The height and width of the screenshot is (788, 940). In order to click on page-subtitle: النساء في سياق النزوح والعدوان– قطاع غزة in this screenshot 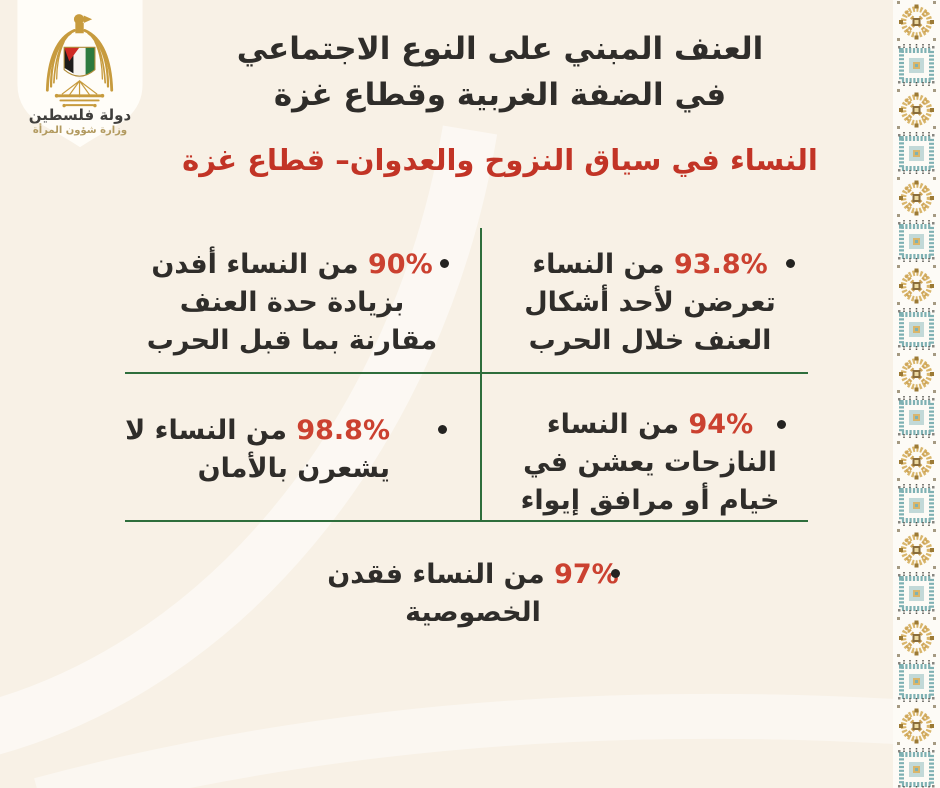, I will do `click(500, 160)`.